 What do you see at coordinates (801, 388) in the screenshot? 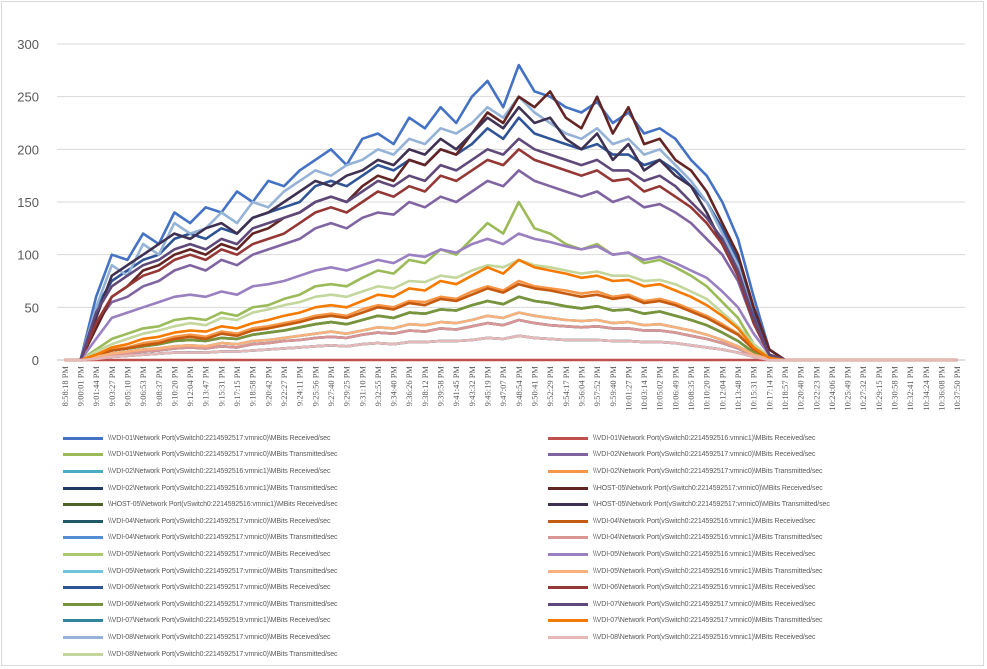
I see `x-tick-label: 10:20:40 PM` at bounding box center [801, 388].